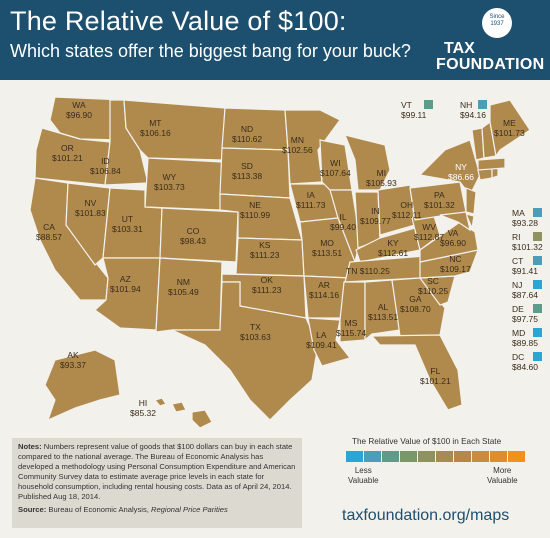 This screenshot has width=550, height=538. What do you see at coordinates (247, 171) in the screenshot?
I see `label-SD: SD $113.38` at bounding box center [247, 171].